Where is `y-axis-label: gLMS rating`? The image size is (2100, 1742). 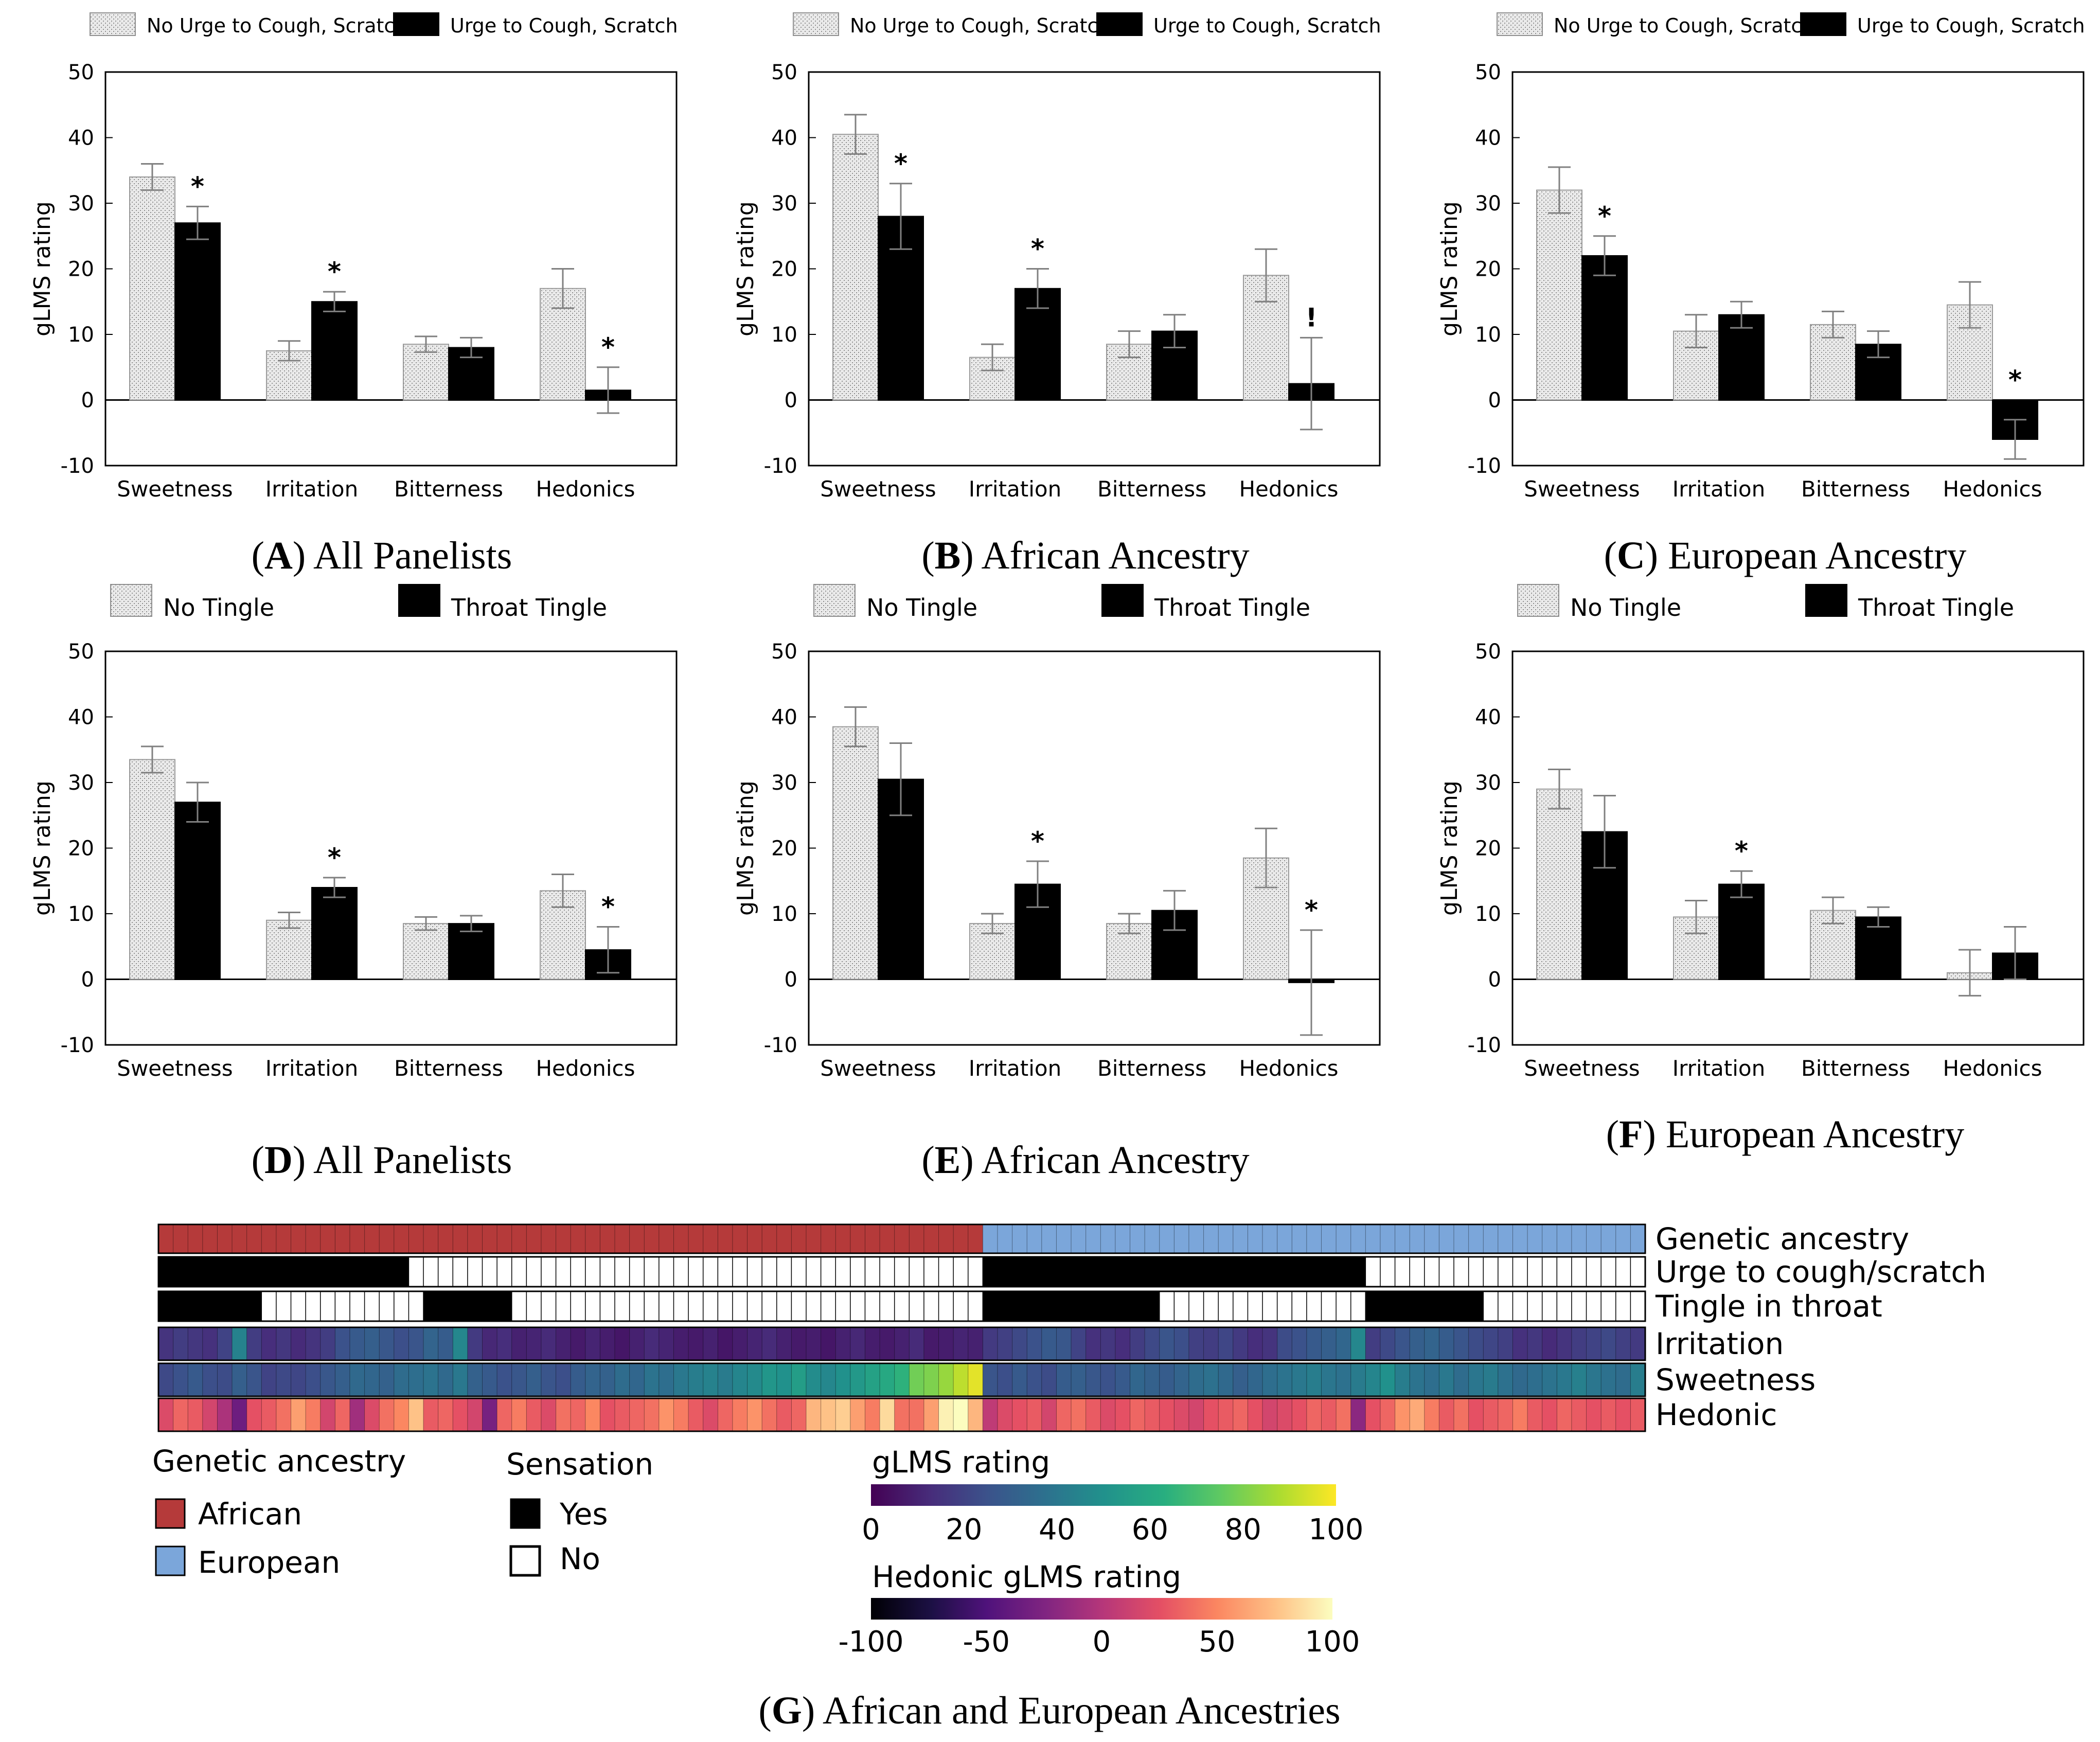
y-axis-label: gLMS rating is located at coordinates (746, 269).